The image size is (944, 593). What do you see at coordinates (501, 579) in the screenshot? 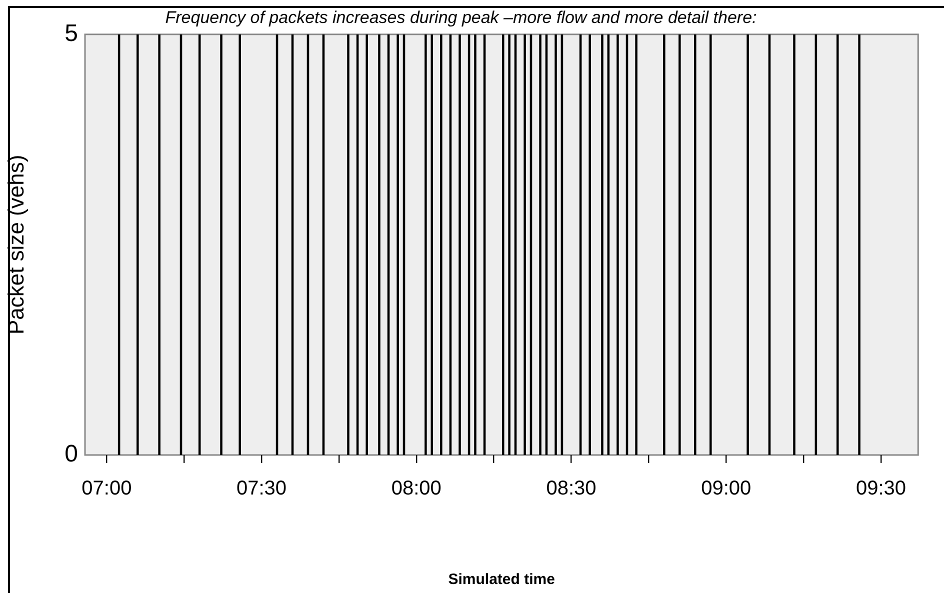
I see `x-axis-title: Simulated time` at bounding box center [501, 579].